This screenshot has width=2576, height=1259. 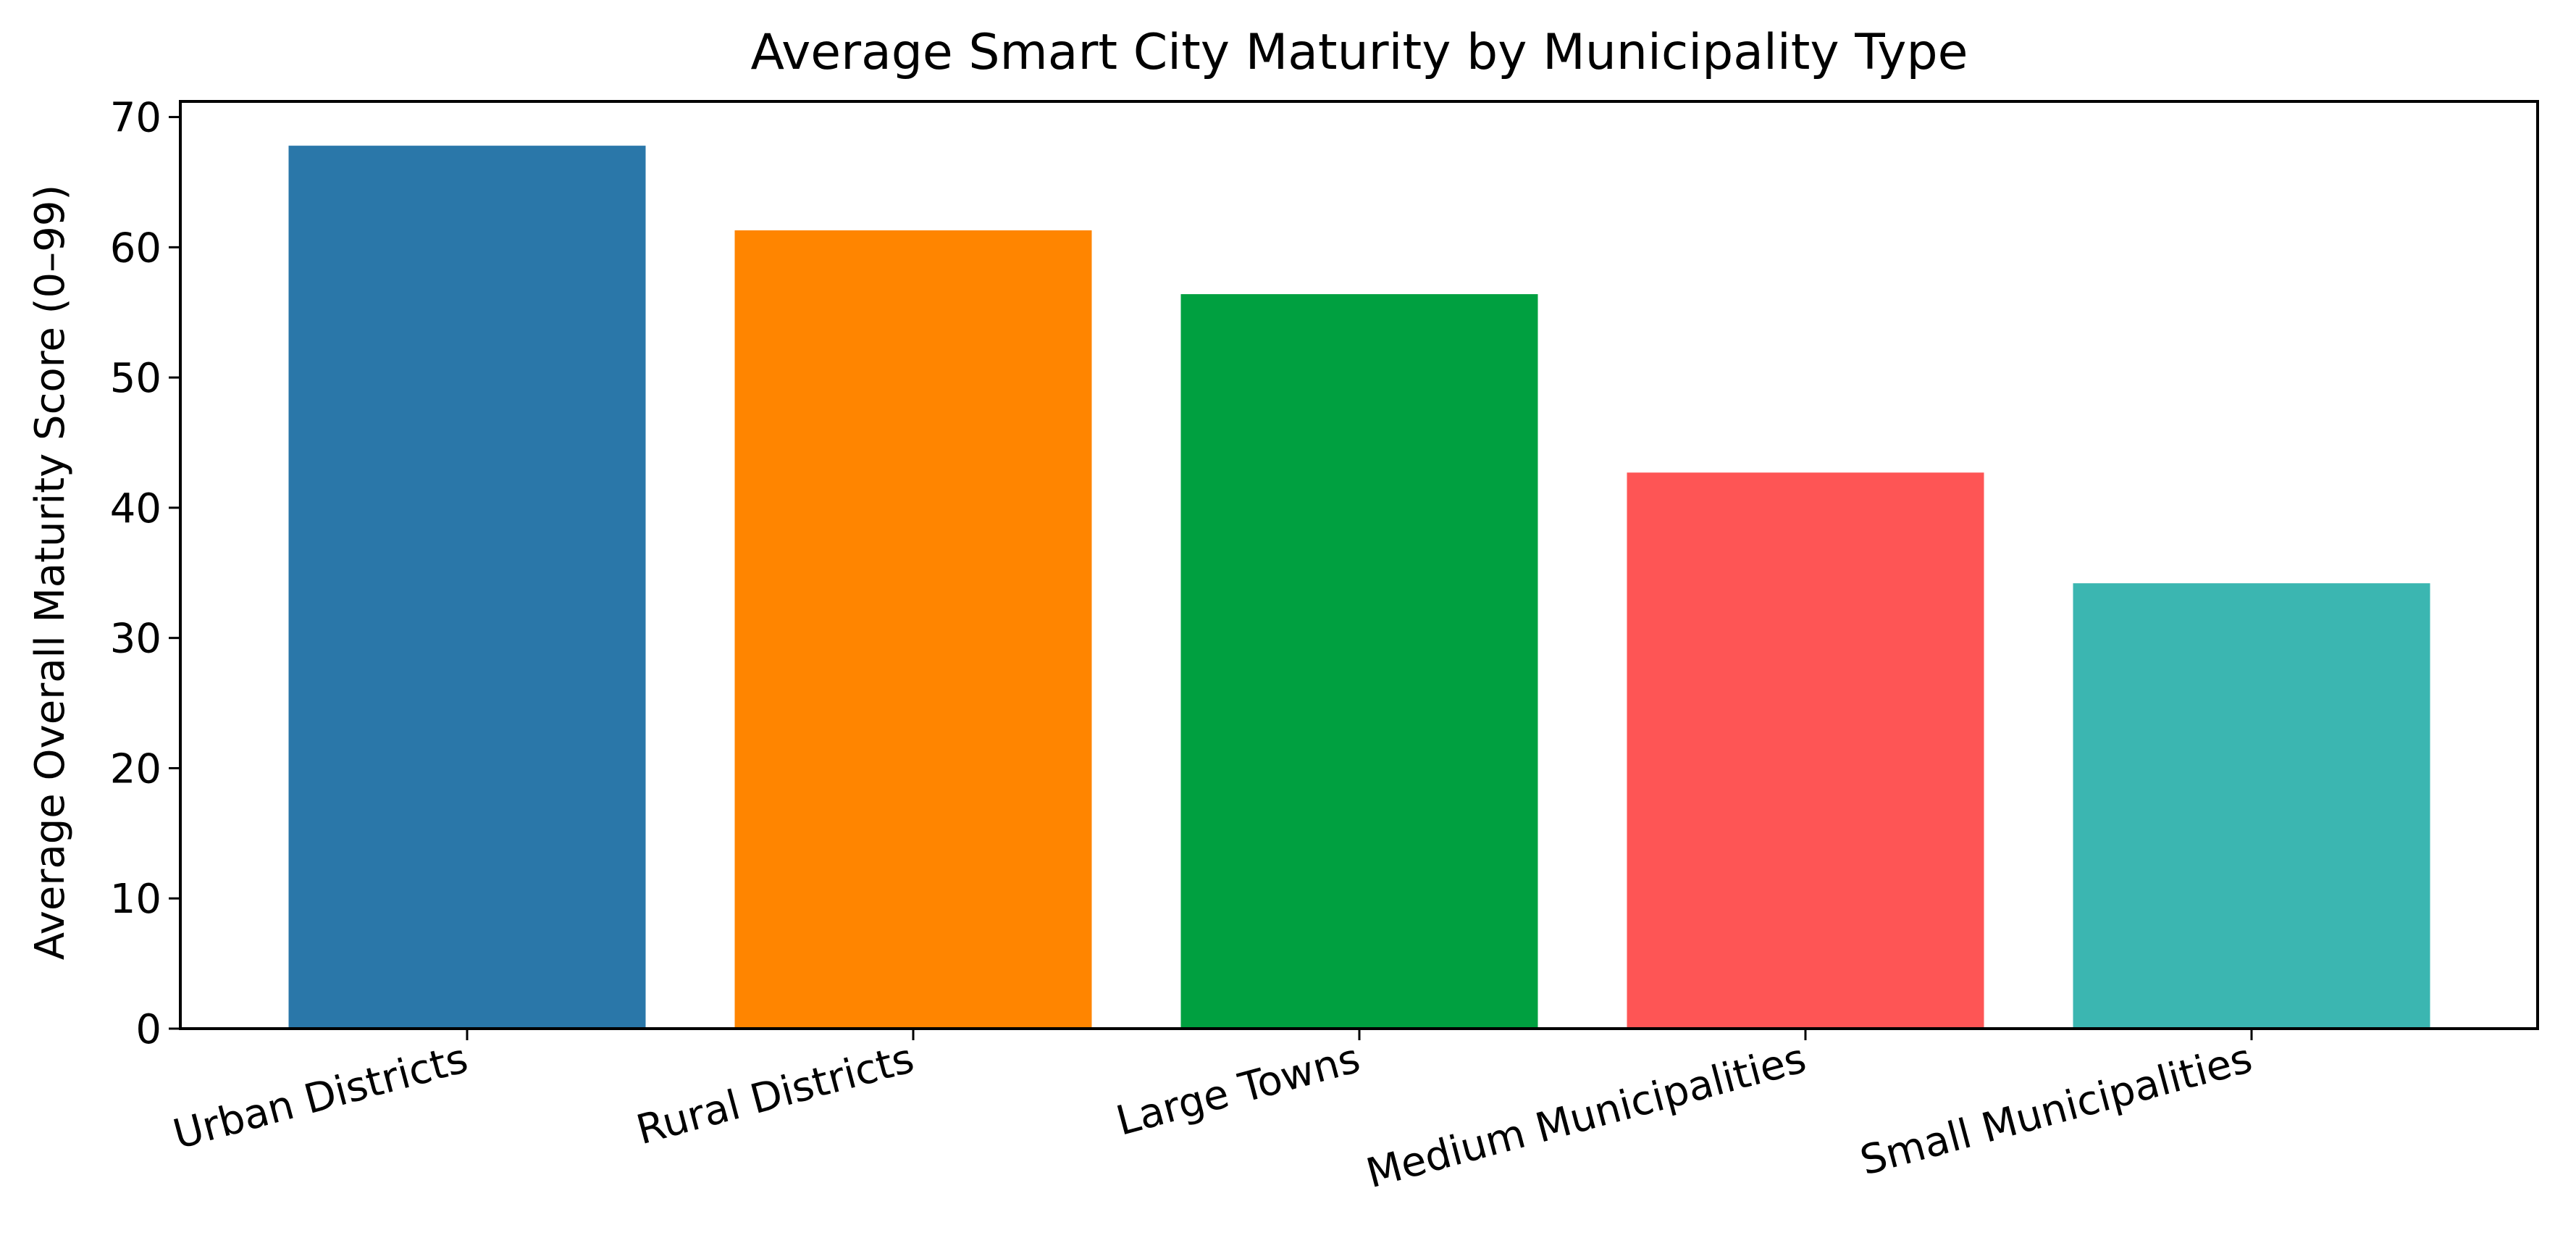 What do you see at coordinates (321, 1097) in the screenshot?
I see `x-tick-label-urban-districts: Urban Districts` at bounding box center [321, 1097].